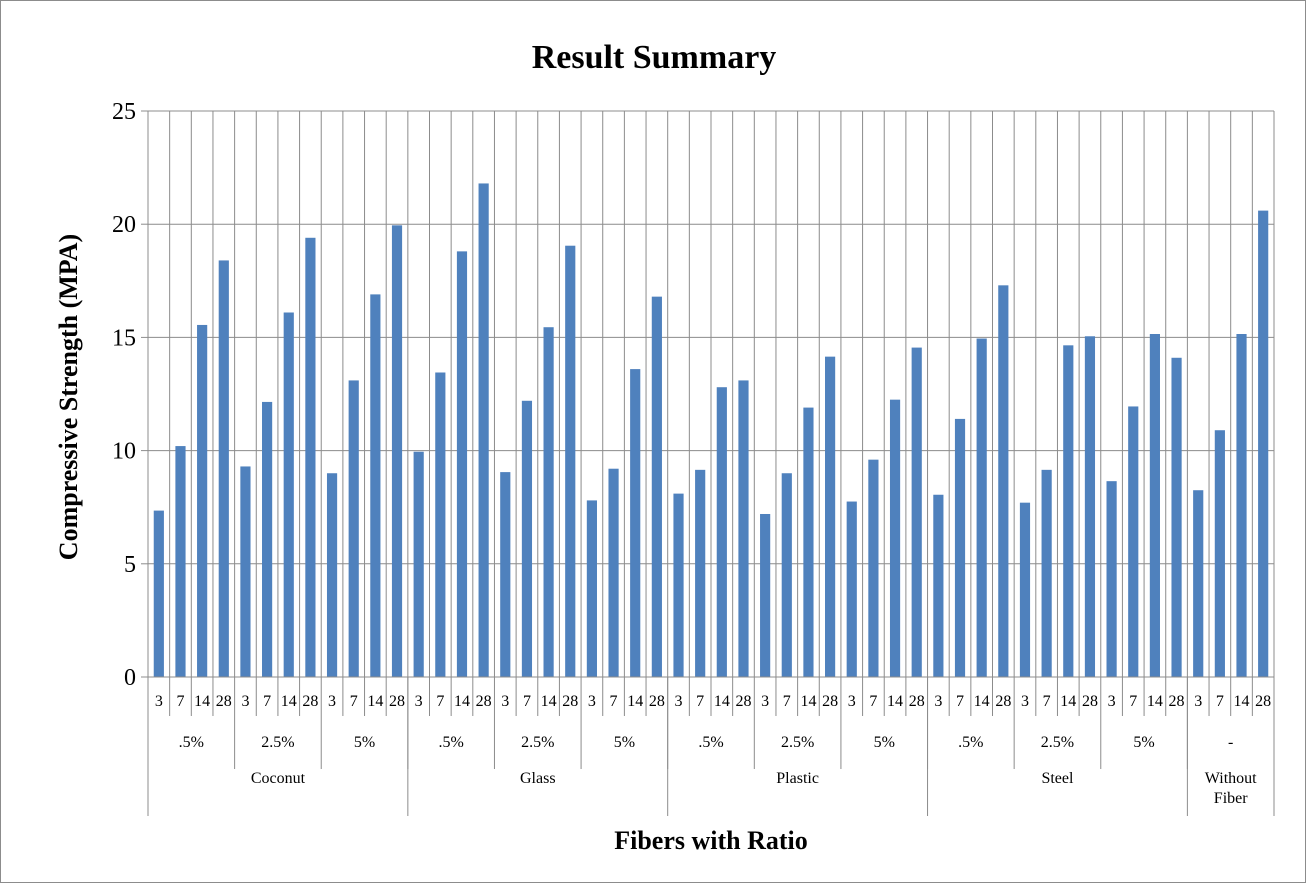 The height and width of the screenshot is (884, 1306). What do you see at coordinates (797, 778) in the screenshot?
I see `x-fiber-label: Plastic` at bounding box center [797, 778].